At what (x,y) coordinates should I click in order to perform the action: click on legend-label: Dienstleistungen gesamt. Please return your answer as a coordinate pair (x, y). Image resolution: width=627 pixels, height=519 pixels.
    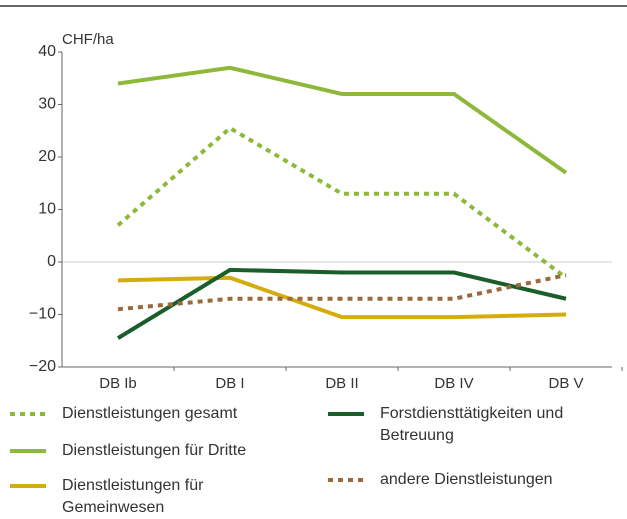
    Looking at the image, I should click on (150, 413).